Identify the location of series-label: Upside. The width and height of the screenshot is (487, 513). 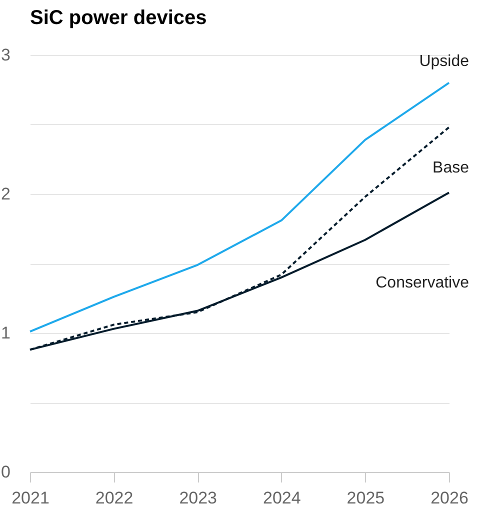
(444, 61).